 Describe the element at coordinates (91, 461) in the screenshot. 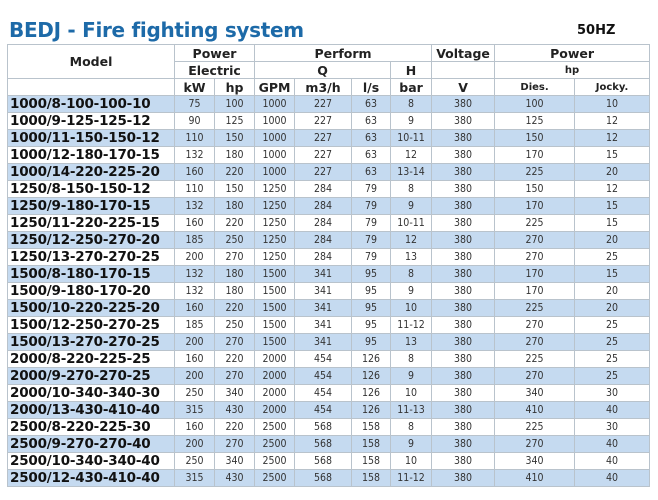

I see `model-cell: 2500/10-340-340-40` at that location.